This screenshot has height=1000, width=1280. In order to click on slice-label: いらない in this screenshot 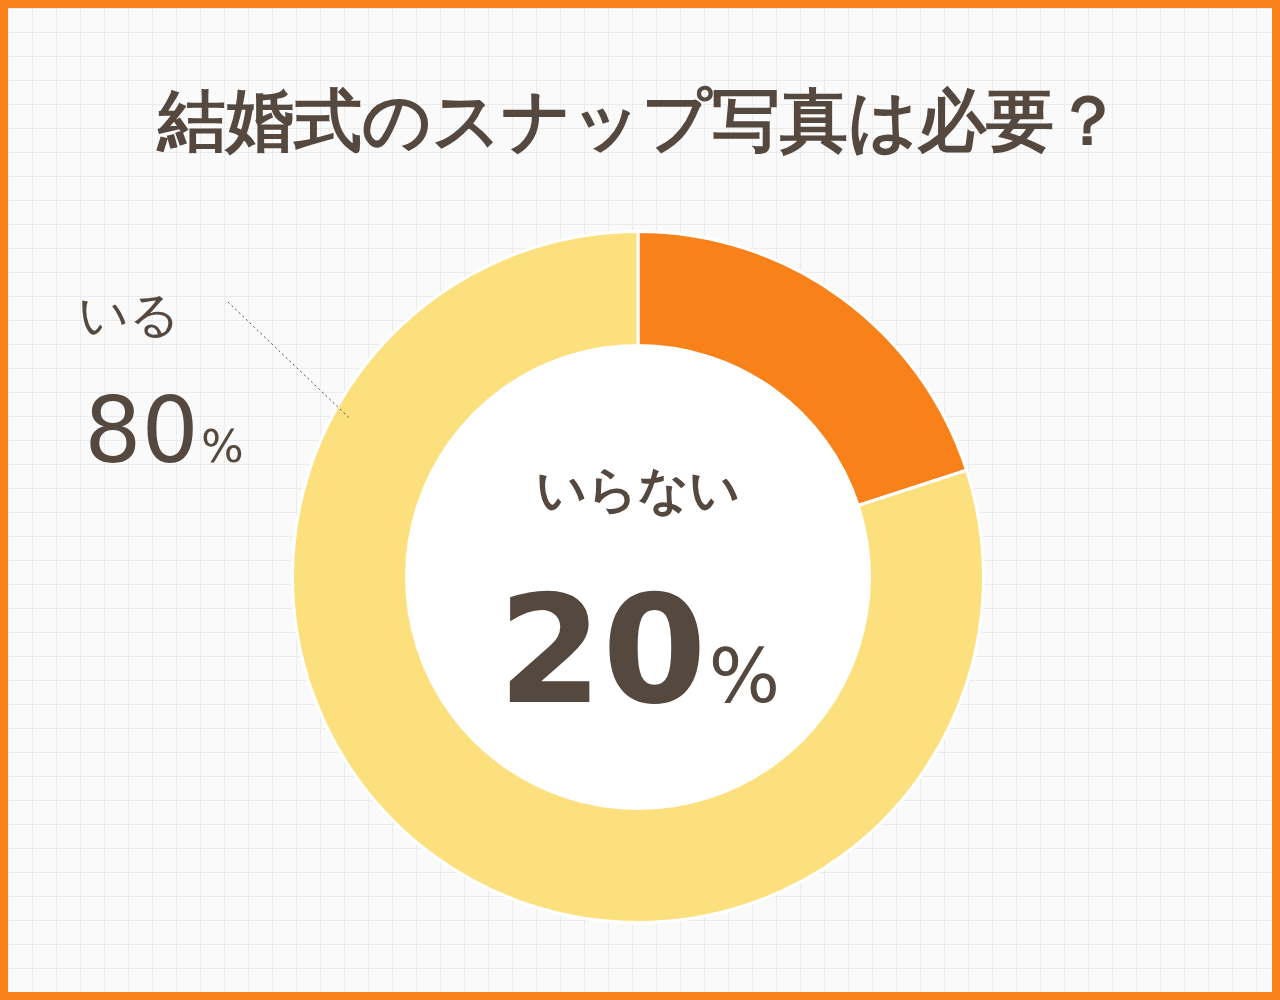, I will do `click(638, 490)`.